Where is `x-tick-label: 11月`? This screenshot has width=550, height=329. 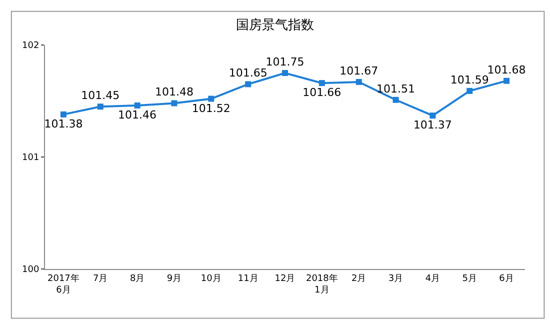
x-tick-label: 11月 is located at coordinates (248, 279).